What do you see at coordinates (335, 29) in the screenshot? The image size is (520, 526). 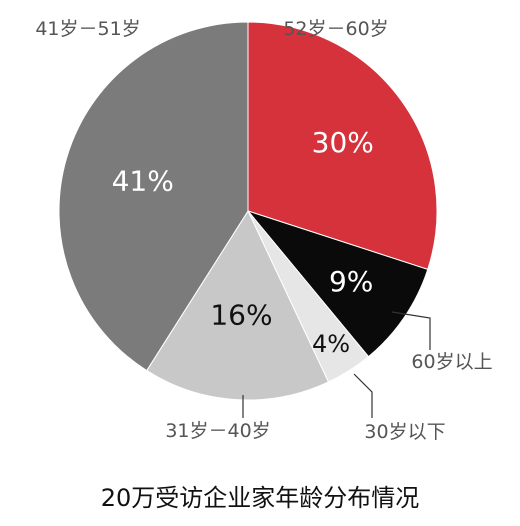 I see `slice-category-label: 52岁－60岁` at bounding box center [335, 29].